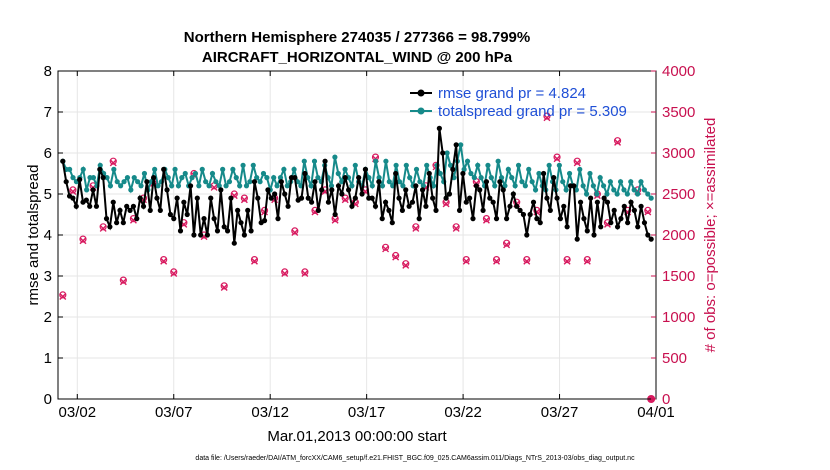 The width and height of the screenshot is (830, 470). I want to click on x-tick-label: 03/07, so click(174, 412).